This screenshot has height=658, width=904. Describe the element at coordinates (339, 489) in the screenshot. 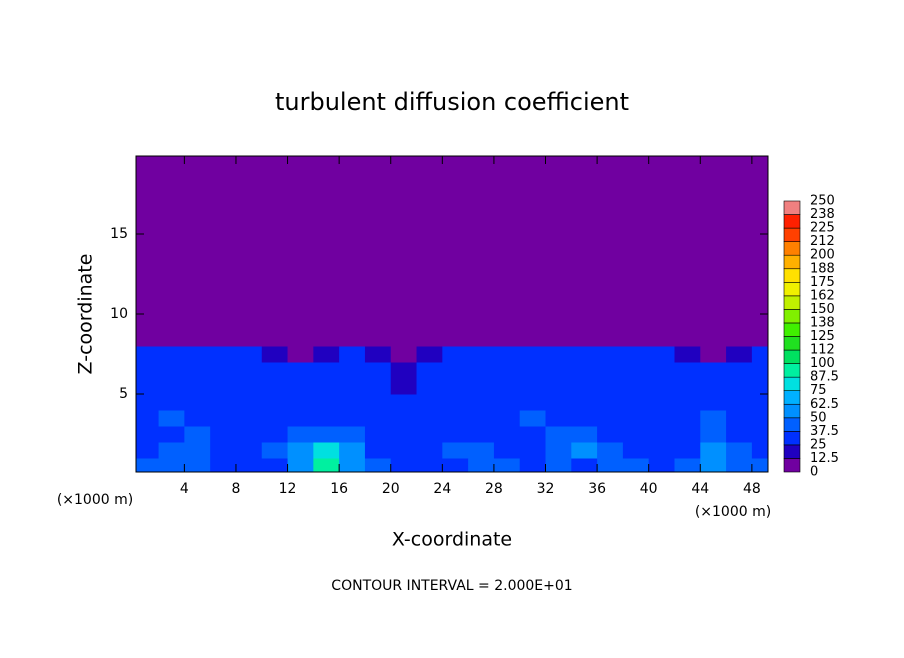

I see `x-tick-label: 16` at that location.